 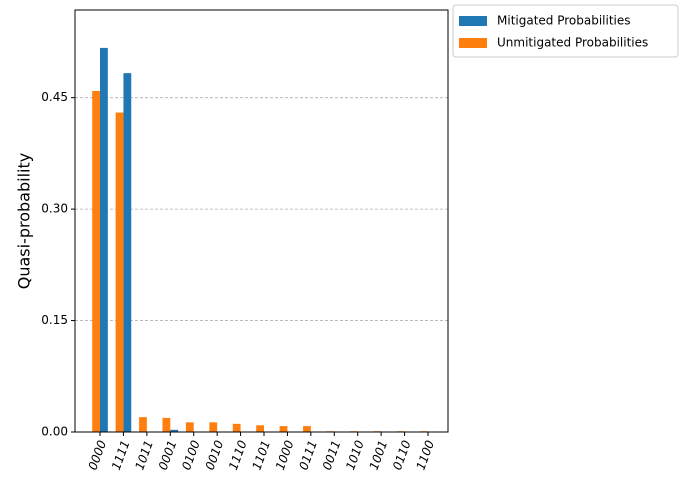 What do you see at coordinates (24, 221) in the screenshot?
I see `y-axis-label: Quasi-probability` at bounding box center [24, 221].